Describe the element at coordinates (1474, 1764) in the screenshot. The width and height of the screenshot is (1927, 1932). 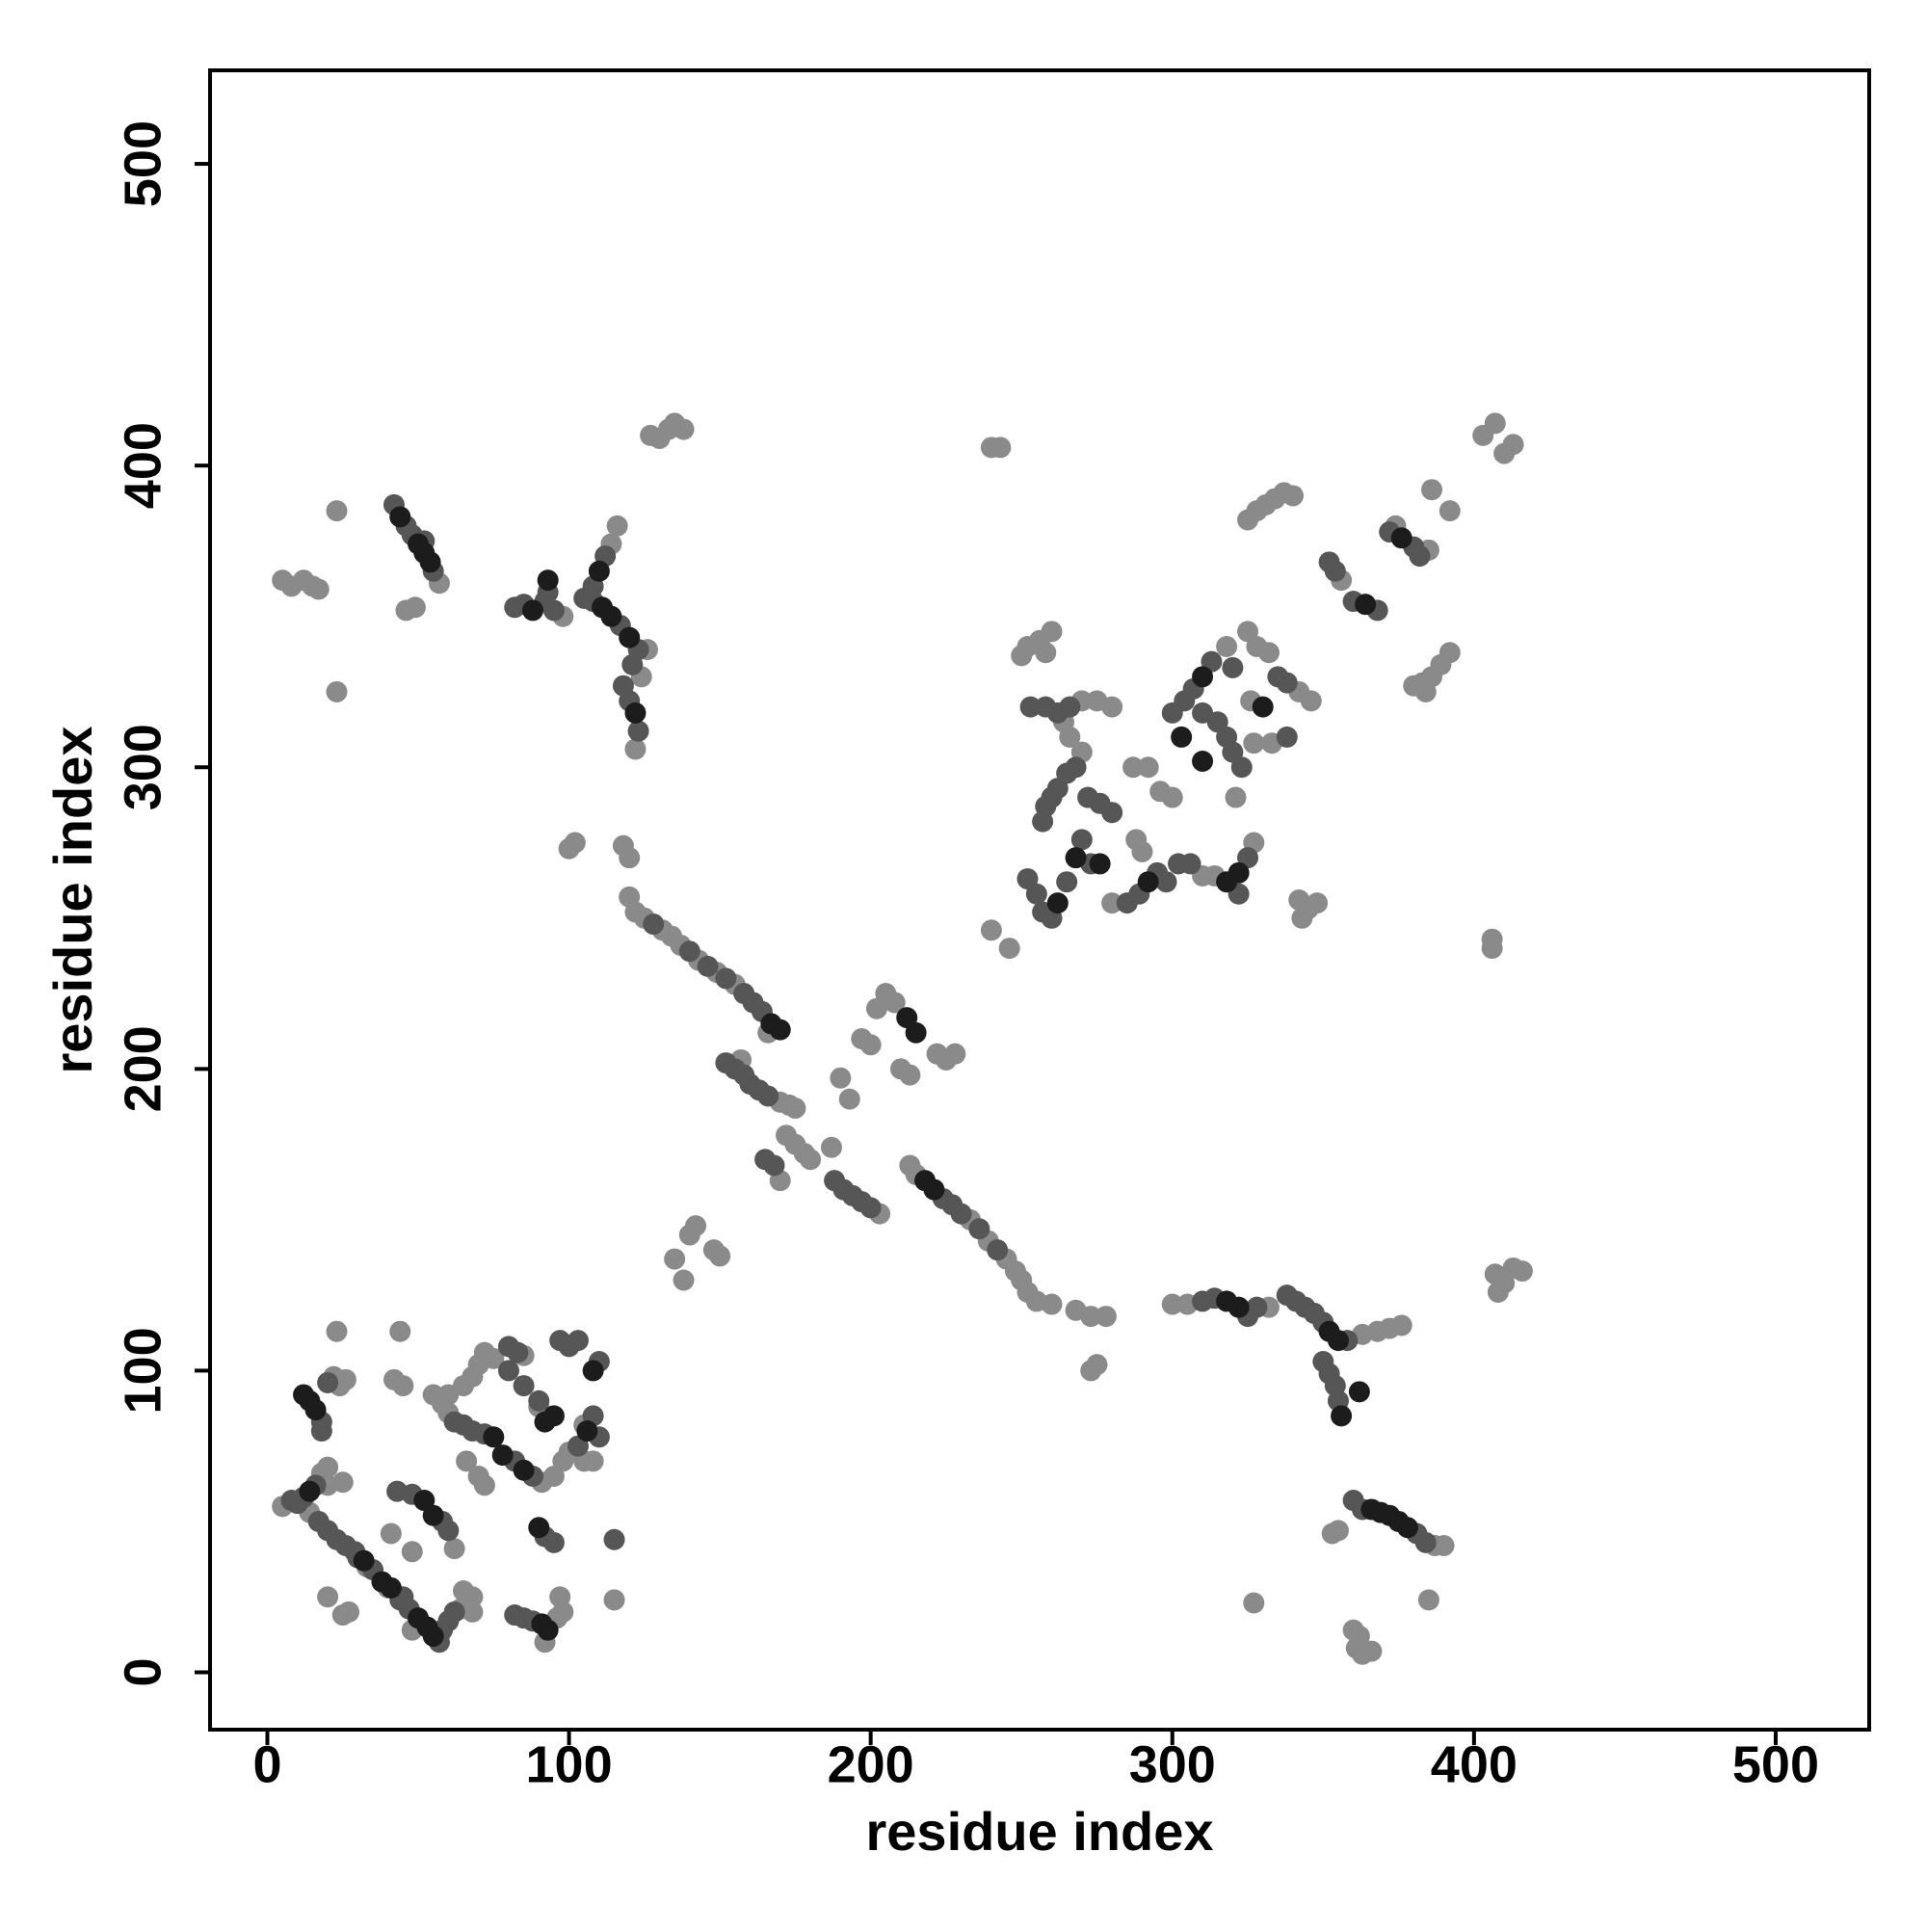
I see `x-tick-label: 400` at that location.